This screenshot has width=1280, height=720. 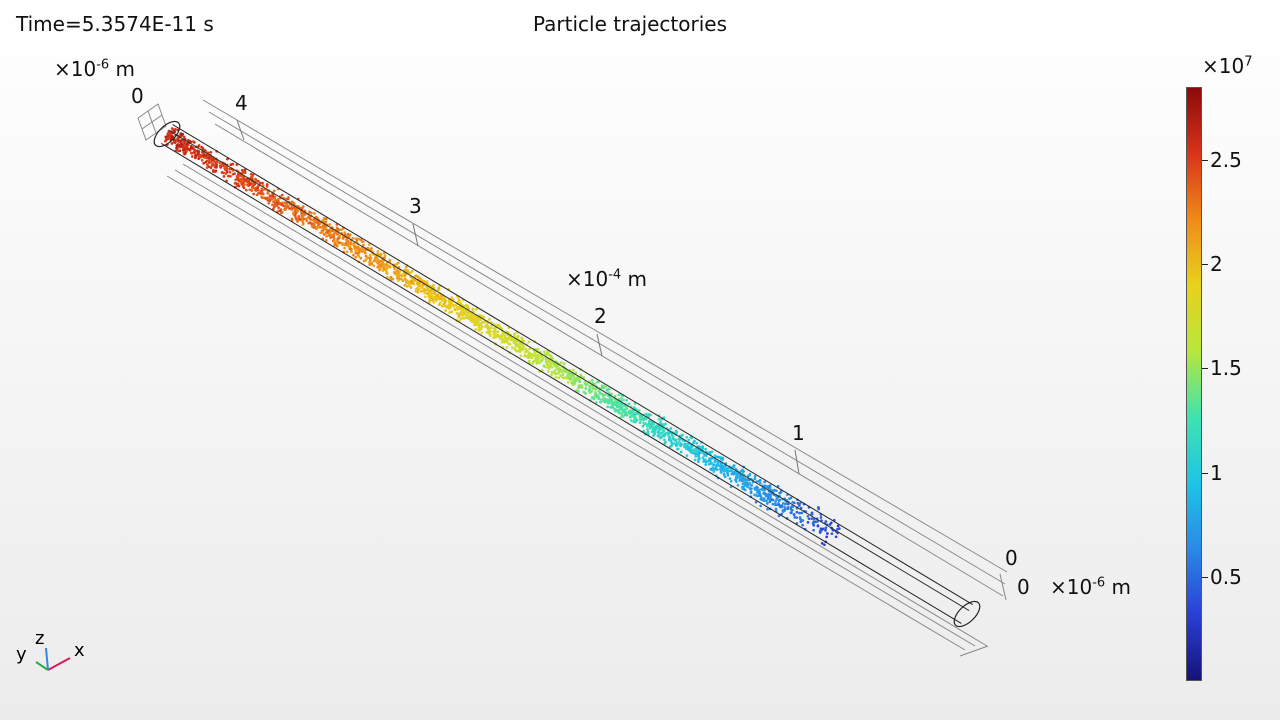 I want to click on x-tick-label: 3, so click(x=415, y=206).